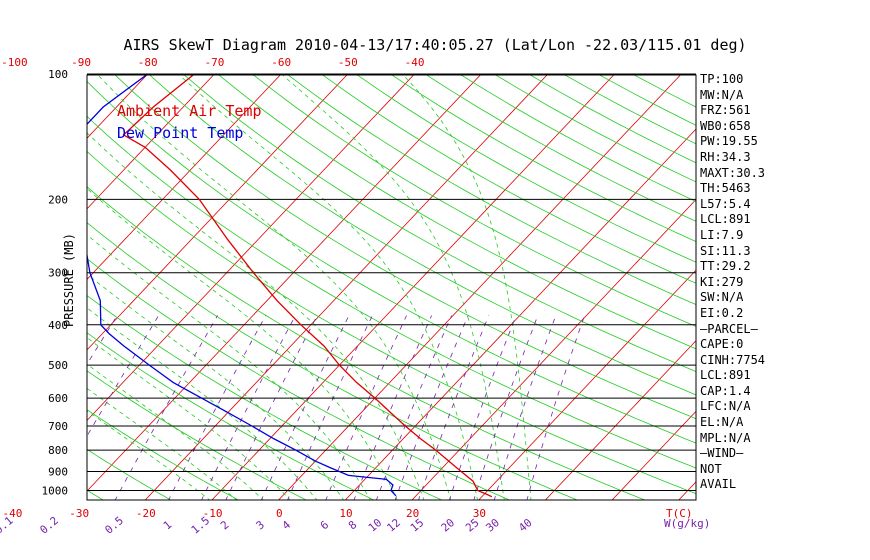 Image resolution: width=870 pixels, height=560 pixels. What do you see at coordinates (718, 484) in the screenshot?
I see `stat-line: AVAIL` at bounding box center [718, 484].